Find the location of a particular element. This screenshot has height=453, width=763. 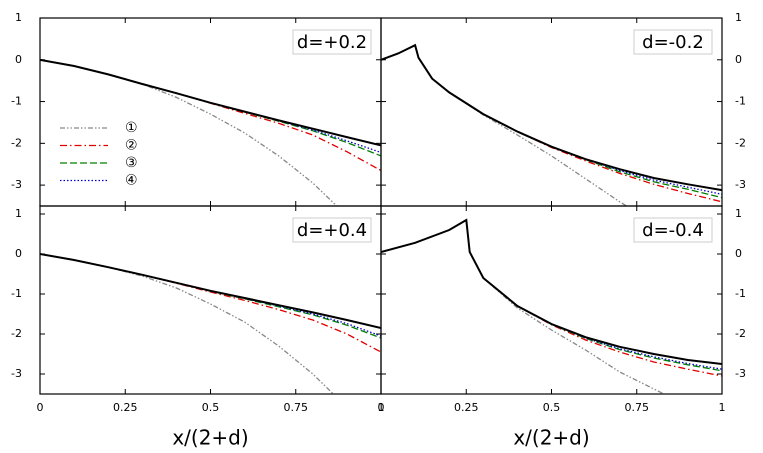

legend-label: ① is located at coordinates (131, 128).